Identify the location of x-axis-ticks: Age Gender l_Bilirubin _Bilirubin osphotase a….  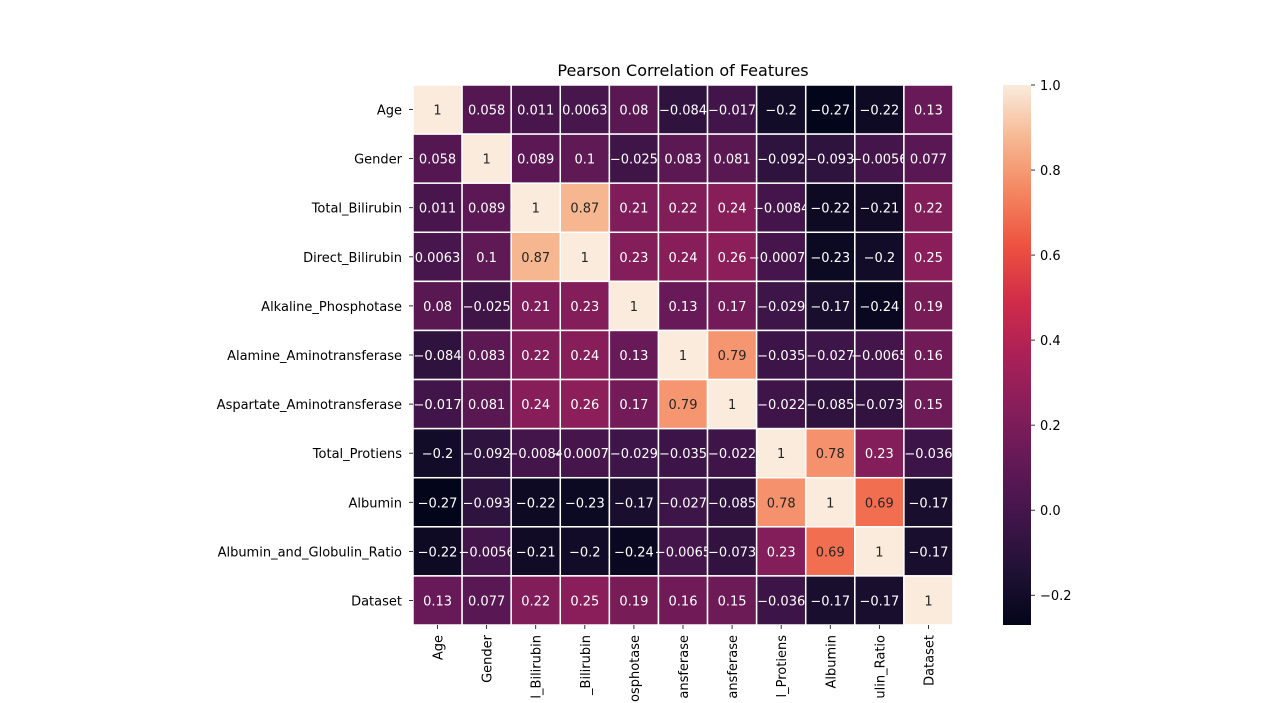
(684, 663).